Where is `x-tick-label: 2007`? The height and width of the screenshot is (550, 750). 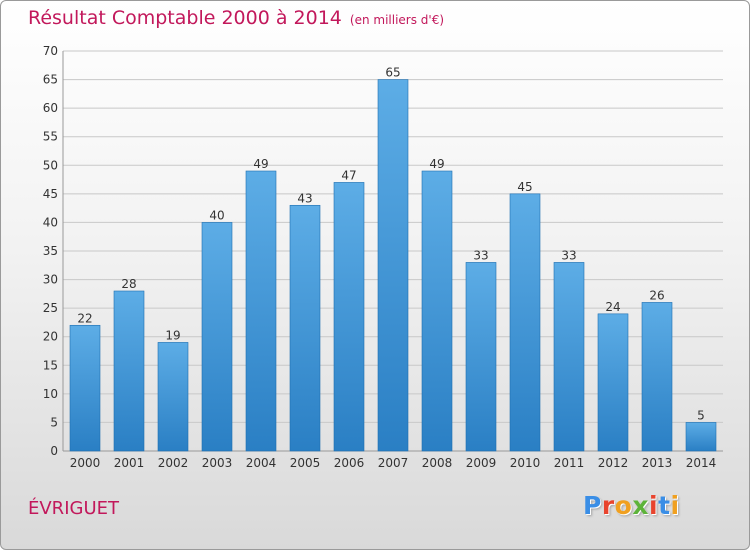 x-tick-label: 2007 is located at coordinates (393, 463).